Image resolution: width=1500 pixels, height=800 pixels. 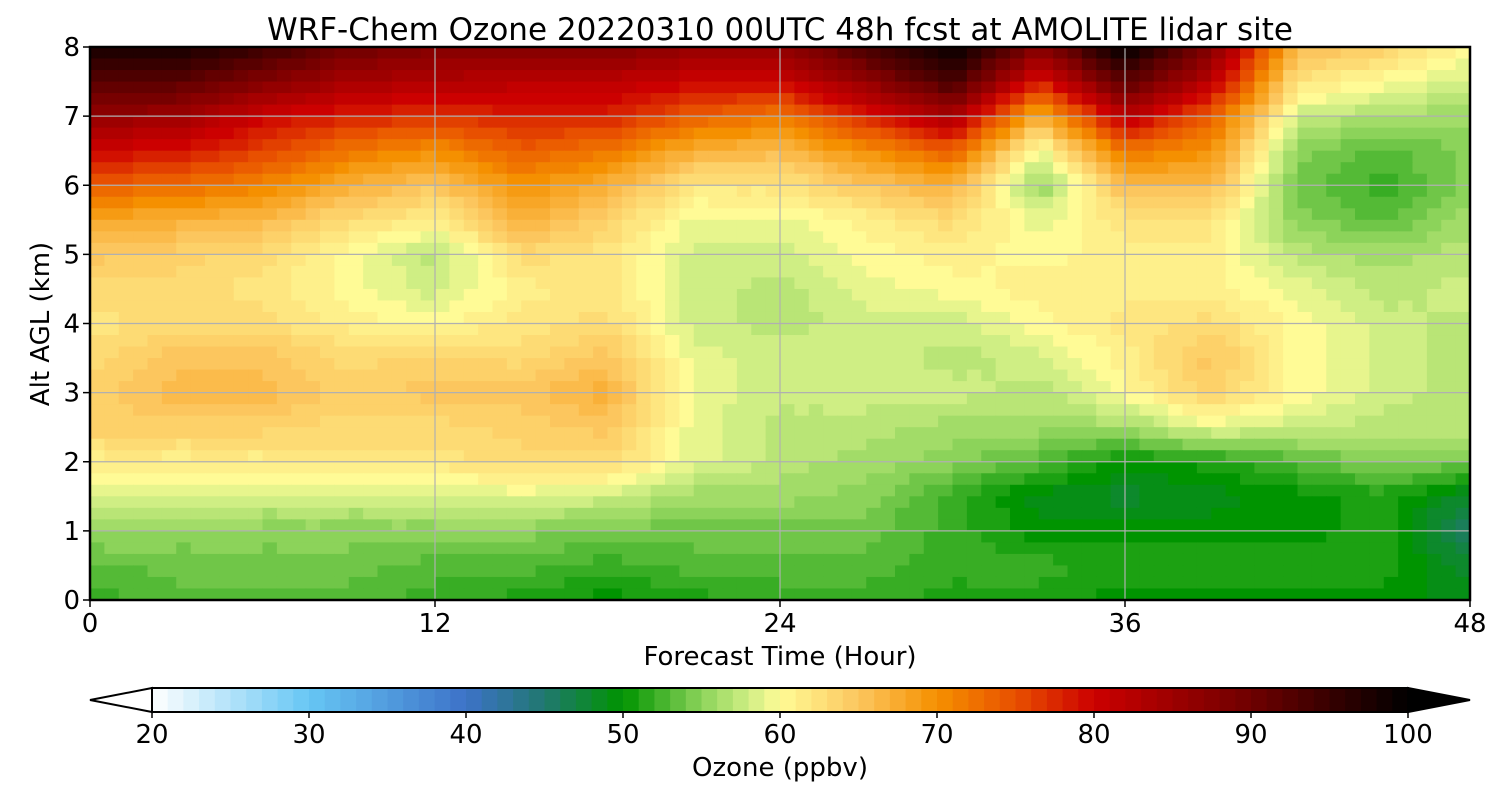 What do you see at coordinates (1469, 624) in the screenshot?
I see `x-tick-label: 48` at bounding box center [1469, 624].